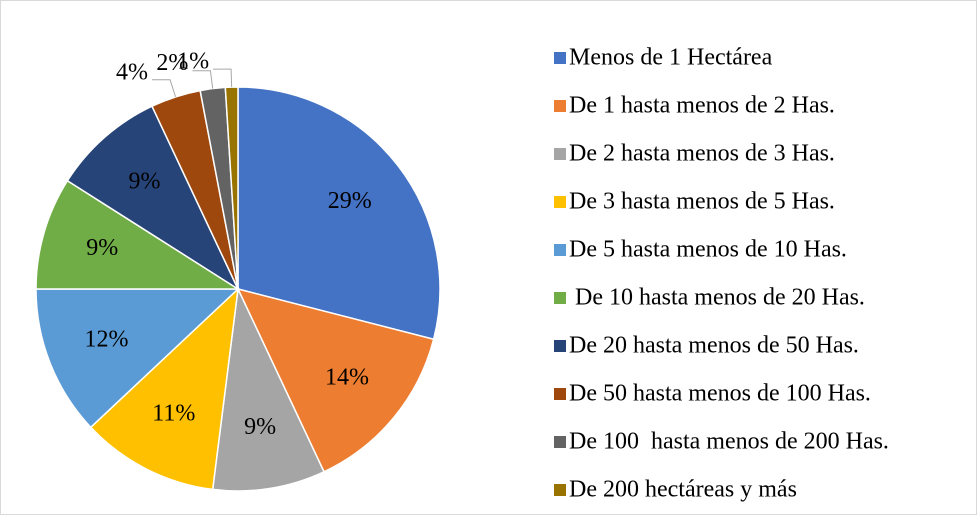 The image size is (977, 515). Describe the element at coordinates (729, 442) in the screenshot. I see `legend-label: De 100 hasta menos de 200 Has.` at that location.